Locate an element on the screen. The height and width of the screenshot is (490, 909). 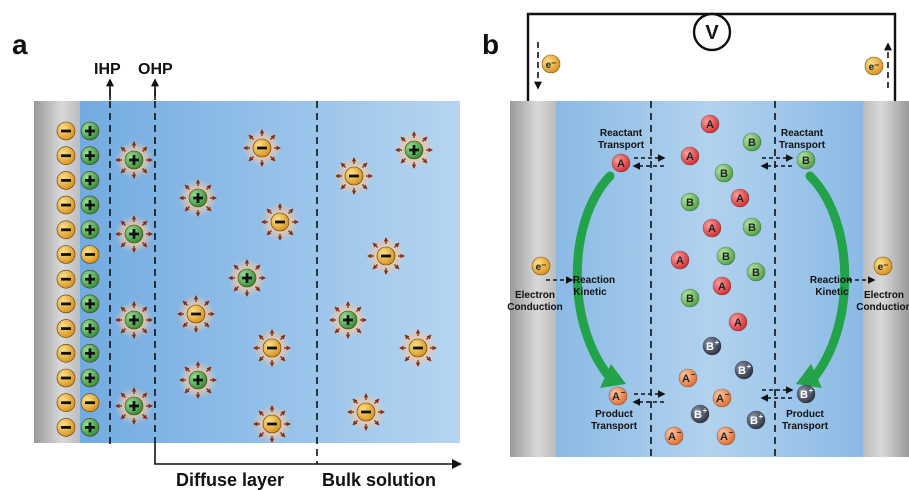
electron-conduction-right-line1: Electron is located at coordinates (884, 295).